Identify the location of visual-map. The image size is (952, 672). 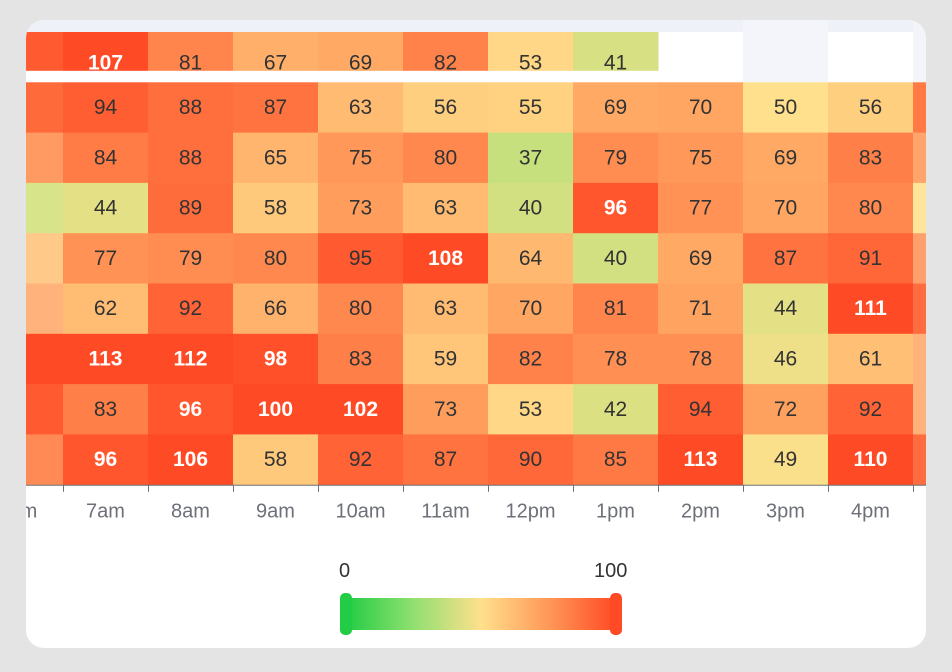
(481, 614).